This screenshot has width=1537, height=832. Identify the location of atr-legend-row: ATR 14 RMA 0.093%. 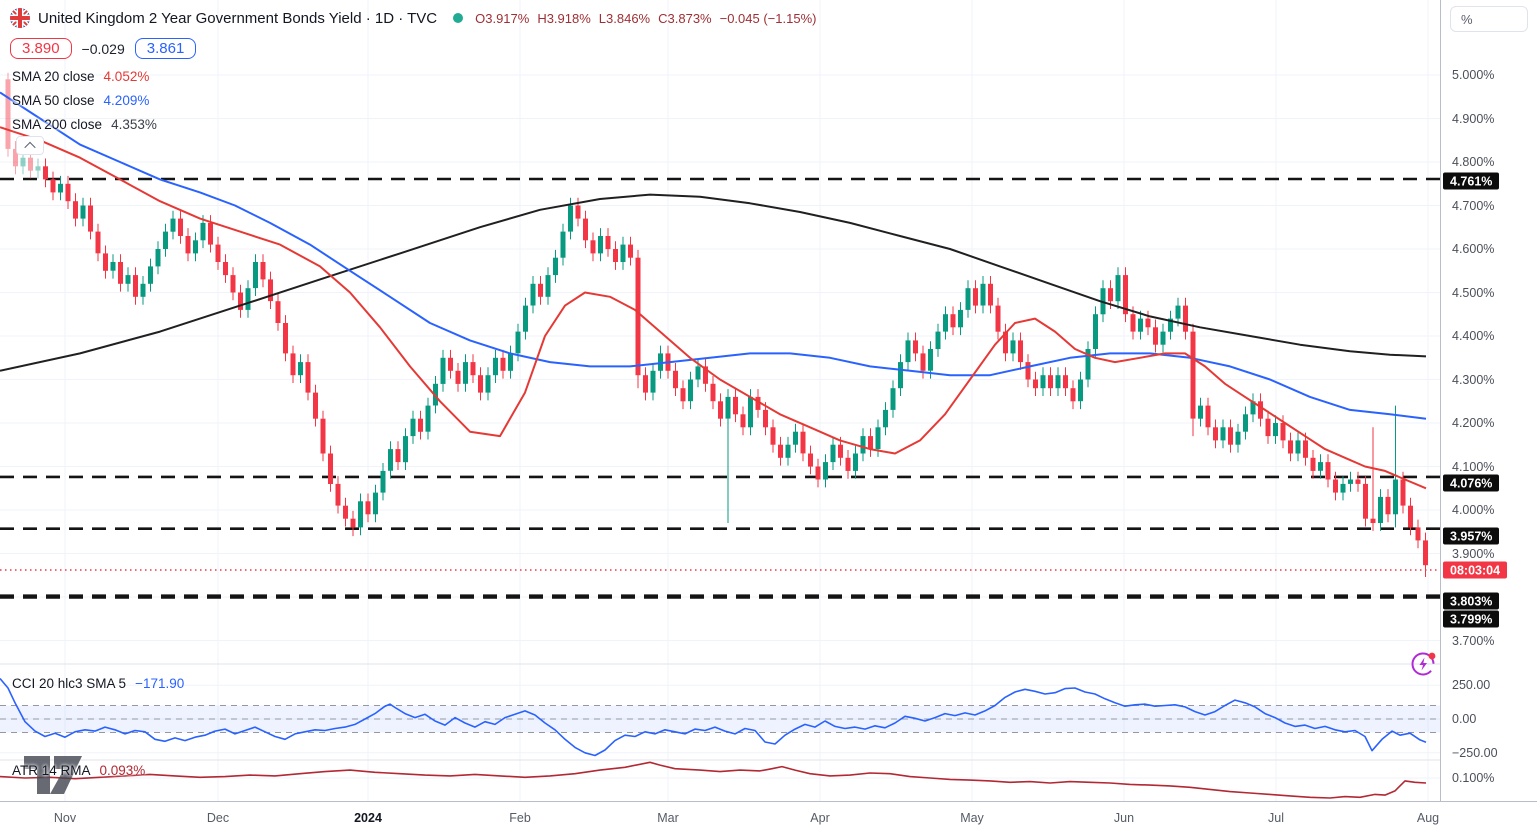
(78, 770).